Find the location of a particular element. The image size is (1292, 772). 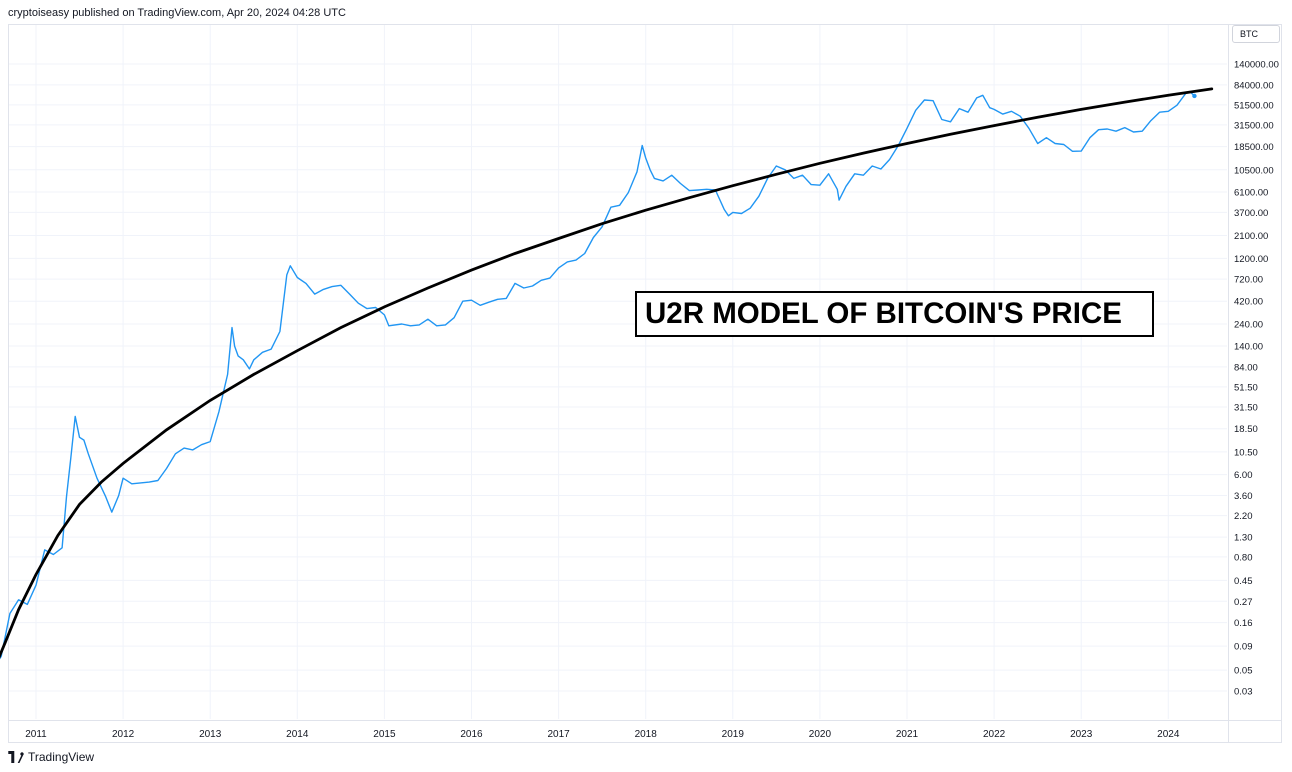

x-tick-label: 2024 is located at coordinates (1168, 734).